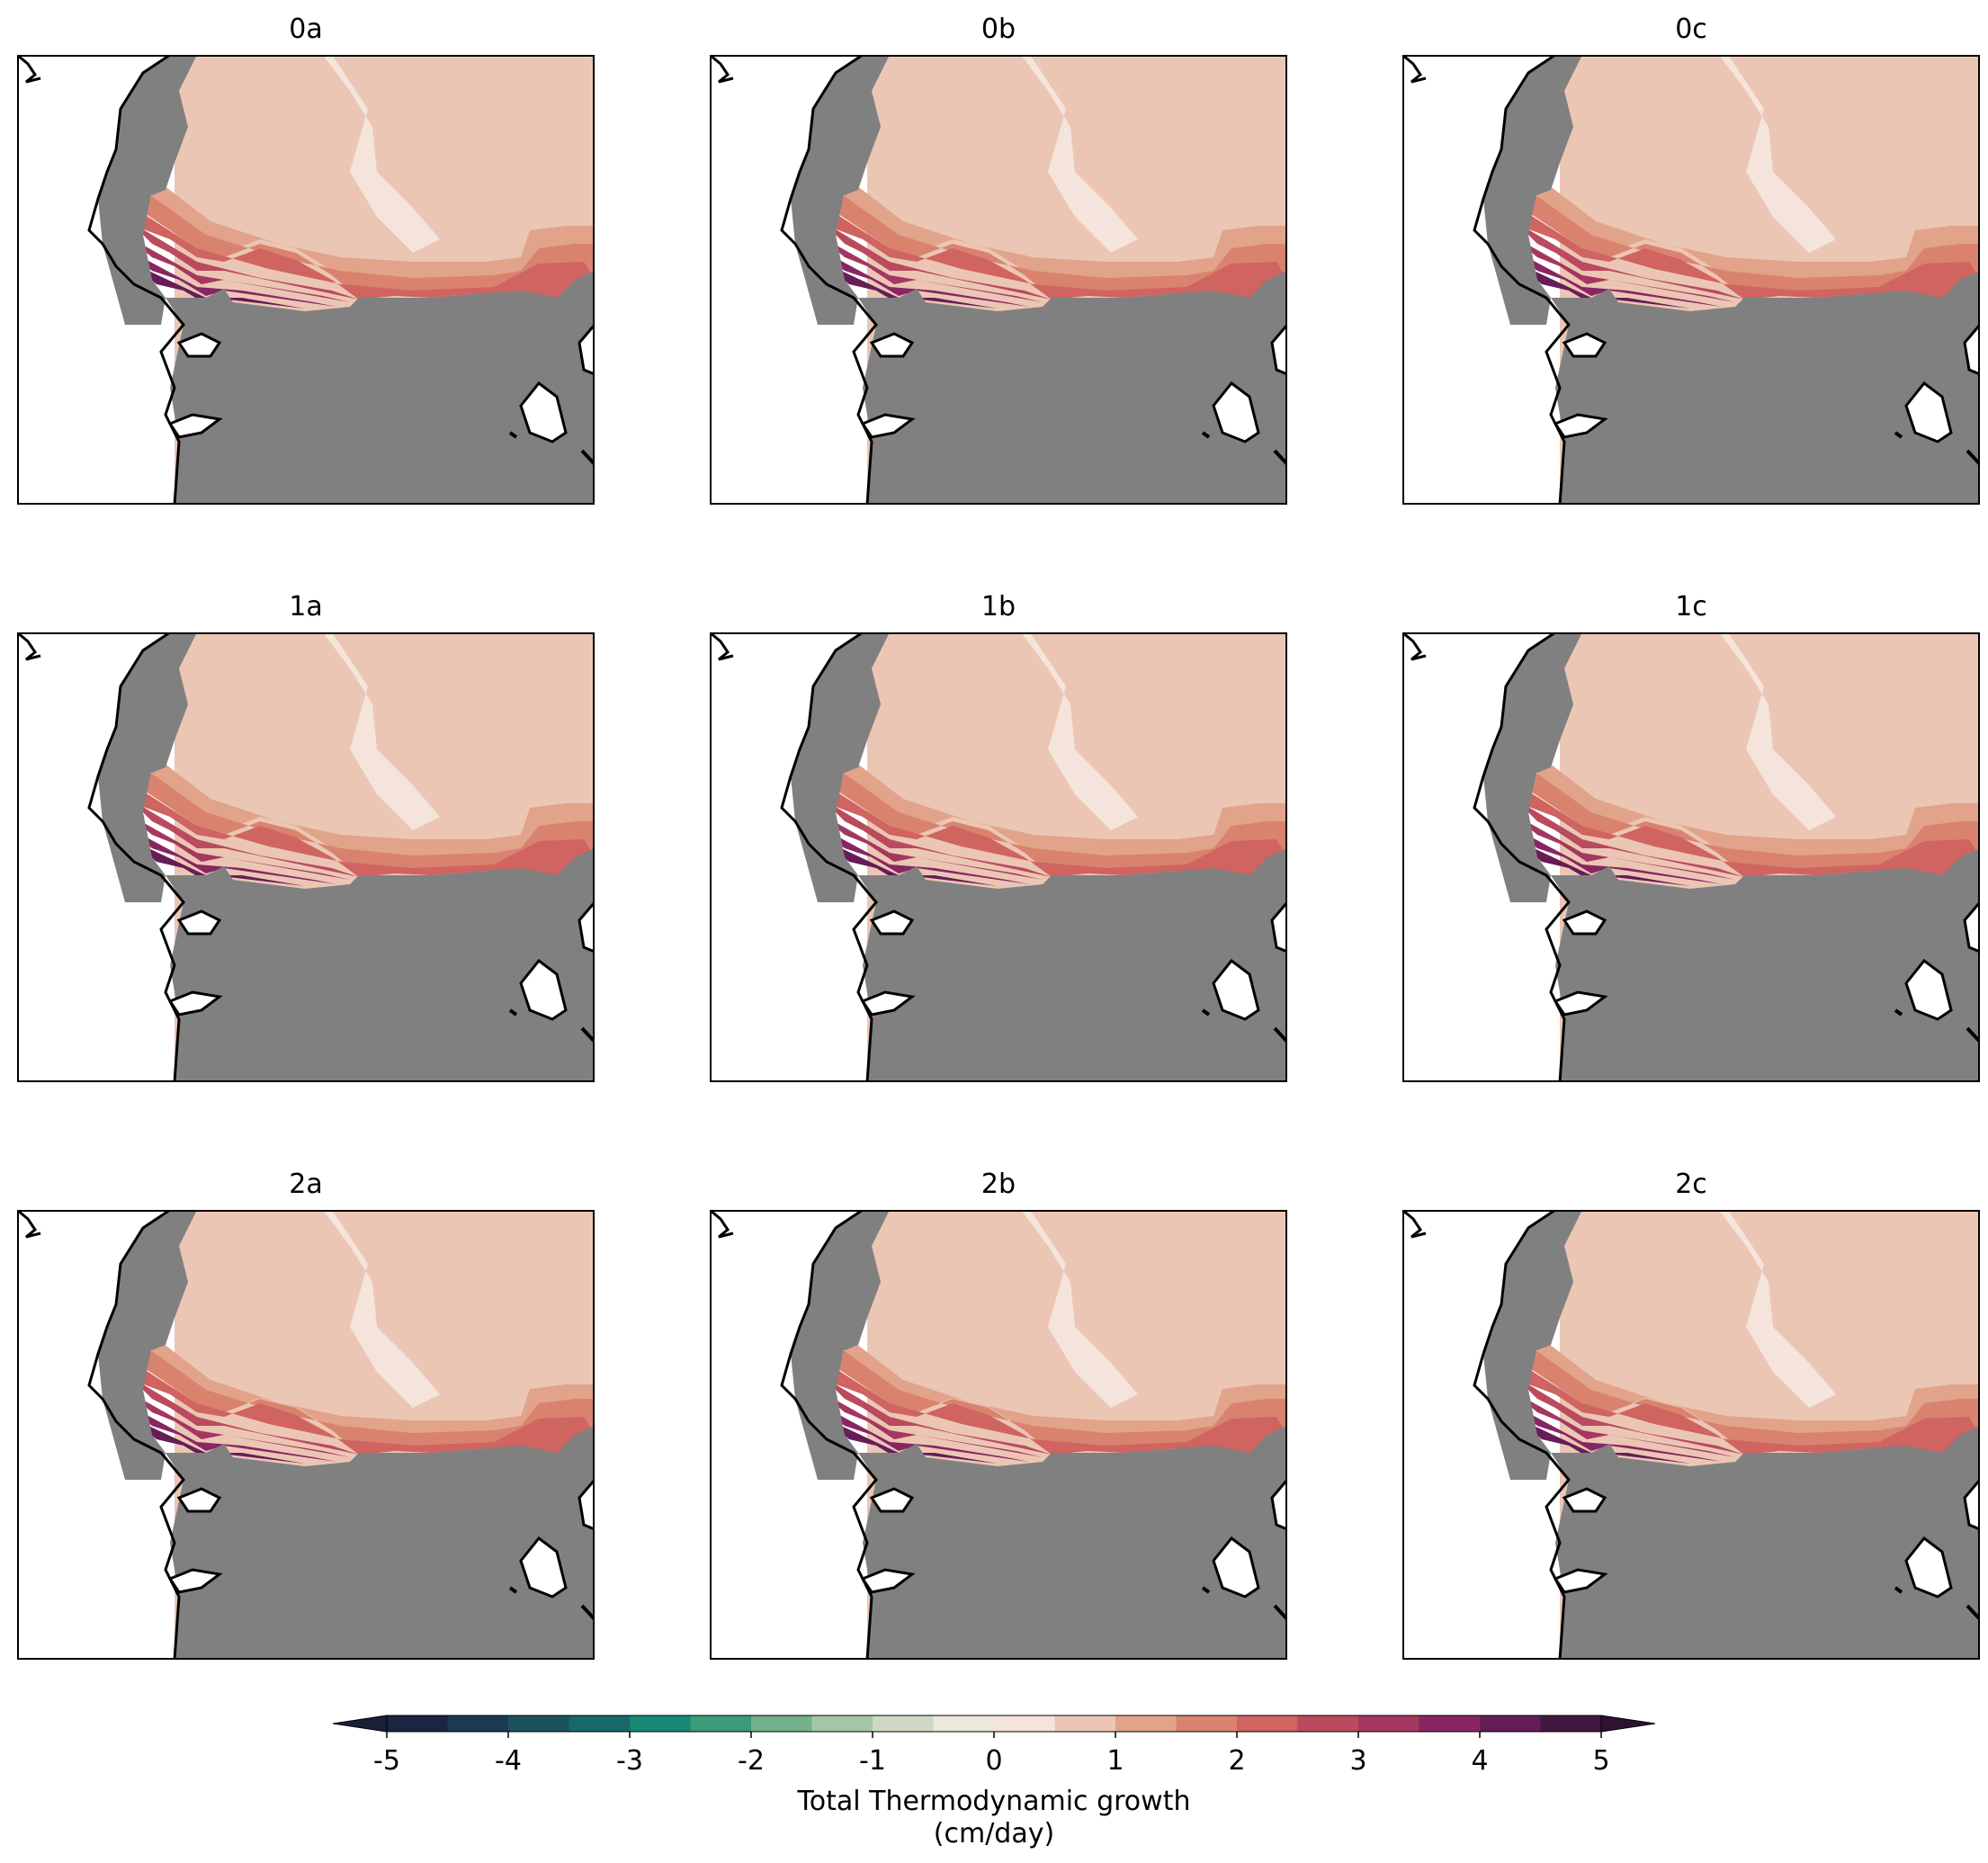 This screenshot has width=1988, height=1863. I want to click on panel-title: 1b, so click(998, 606).